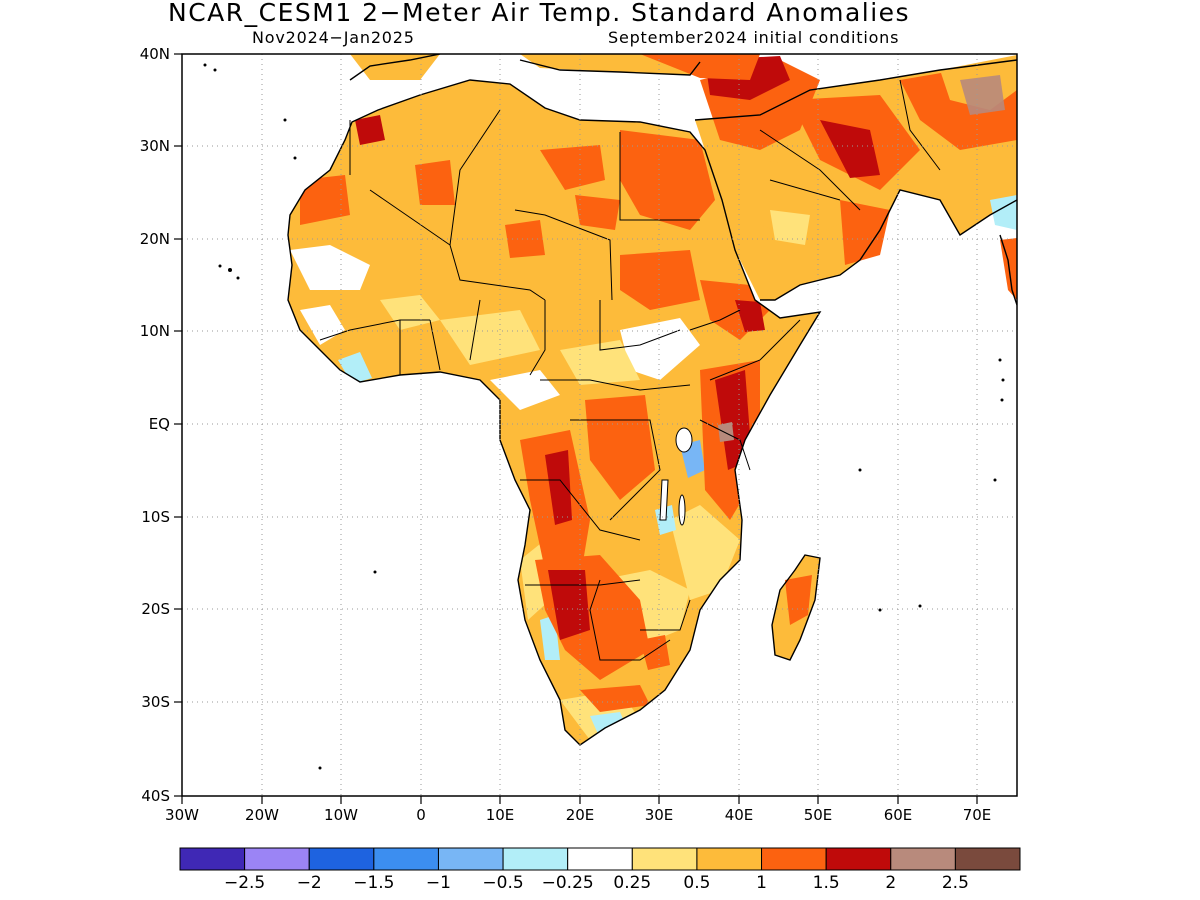 The width and height of the screenshot is (1200, 900). I want to click on lon-label: 50E, so click(818, 815).